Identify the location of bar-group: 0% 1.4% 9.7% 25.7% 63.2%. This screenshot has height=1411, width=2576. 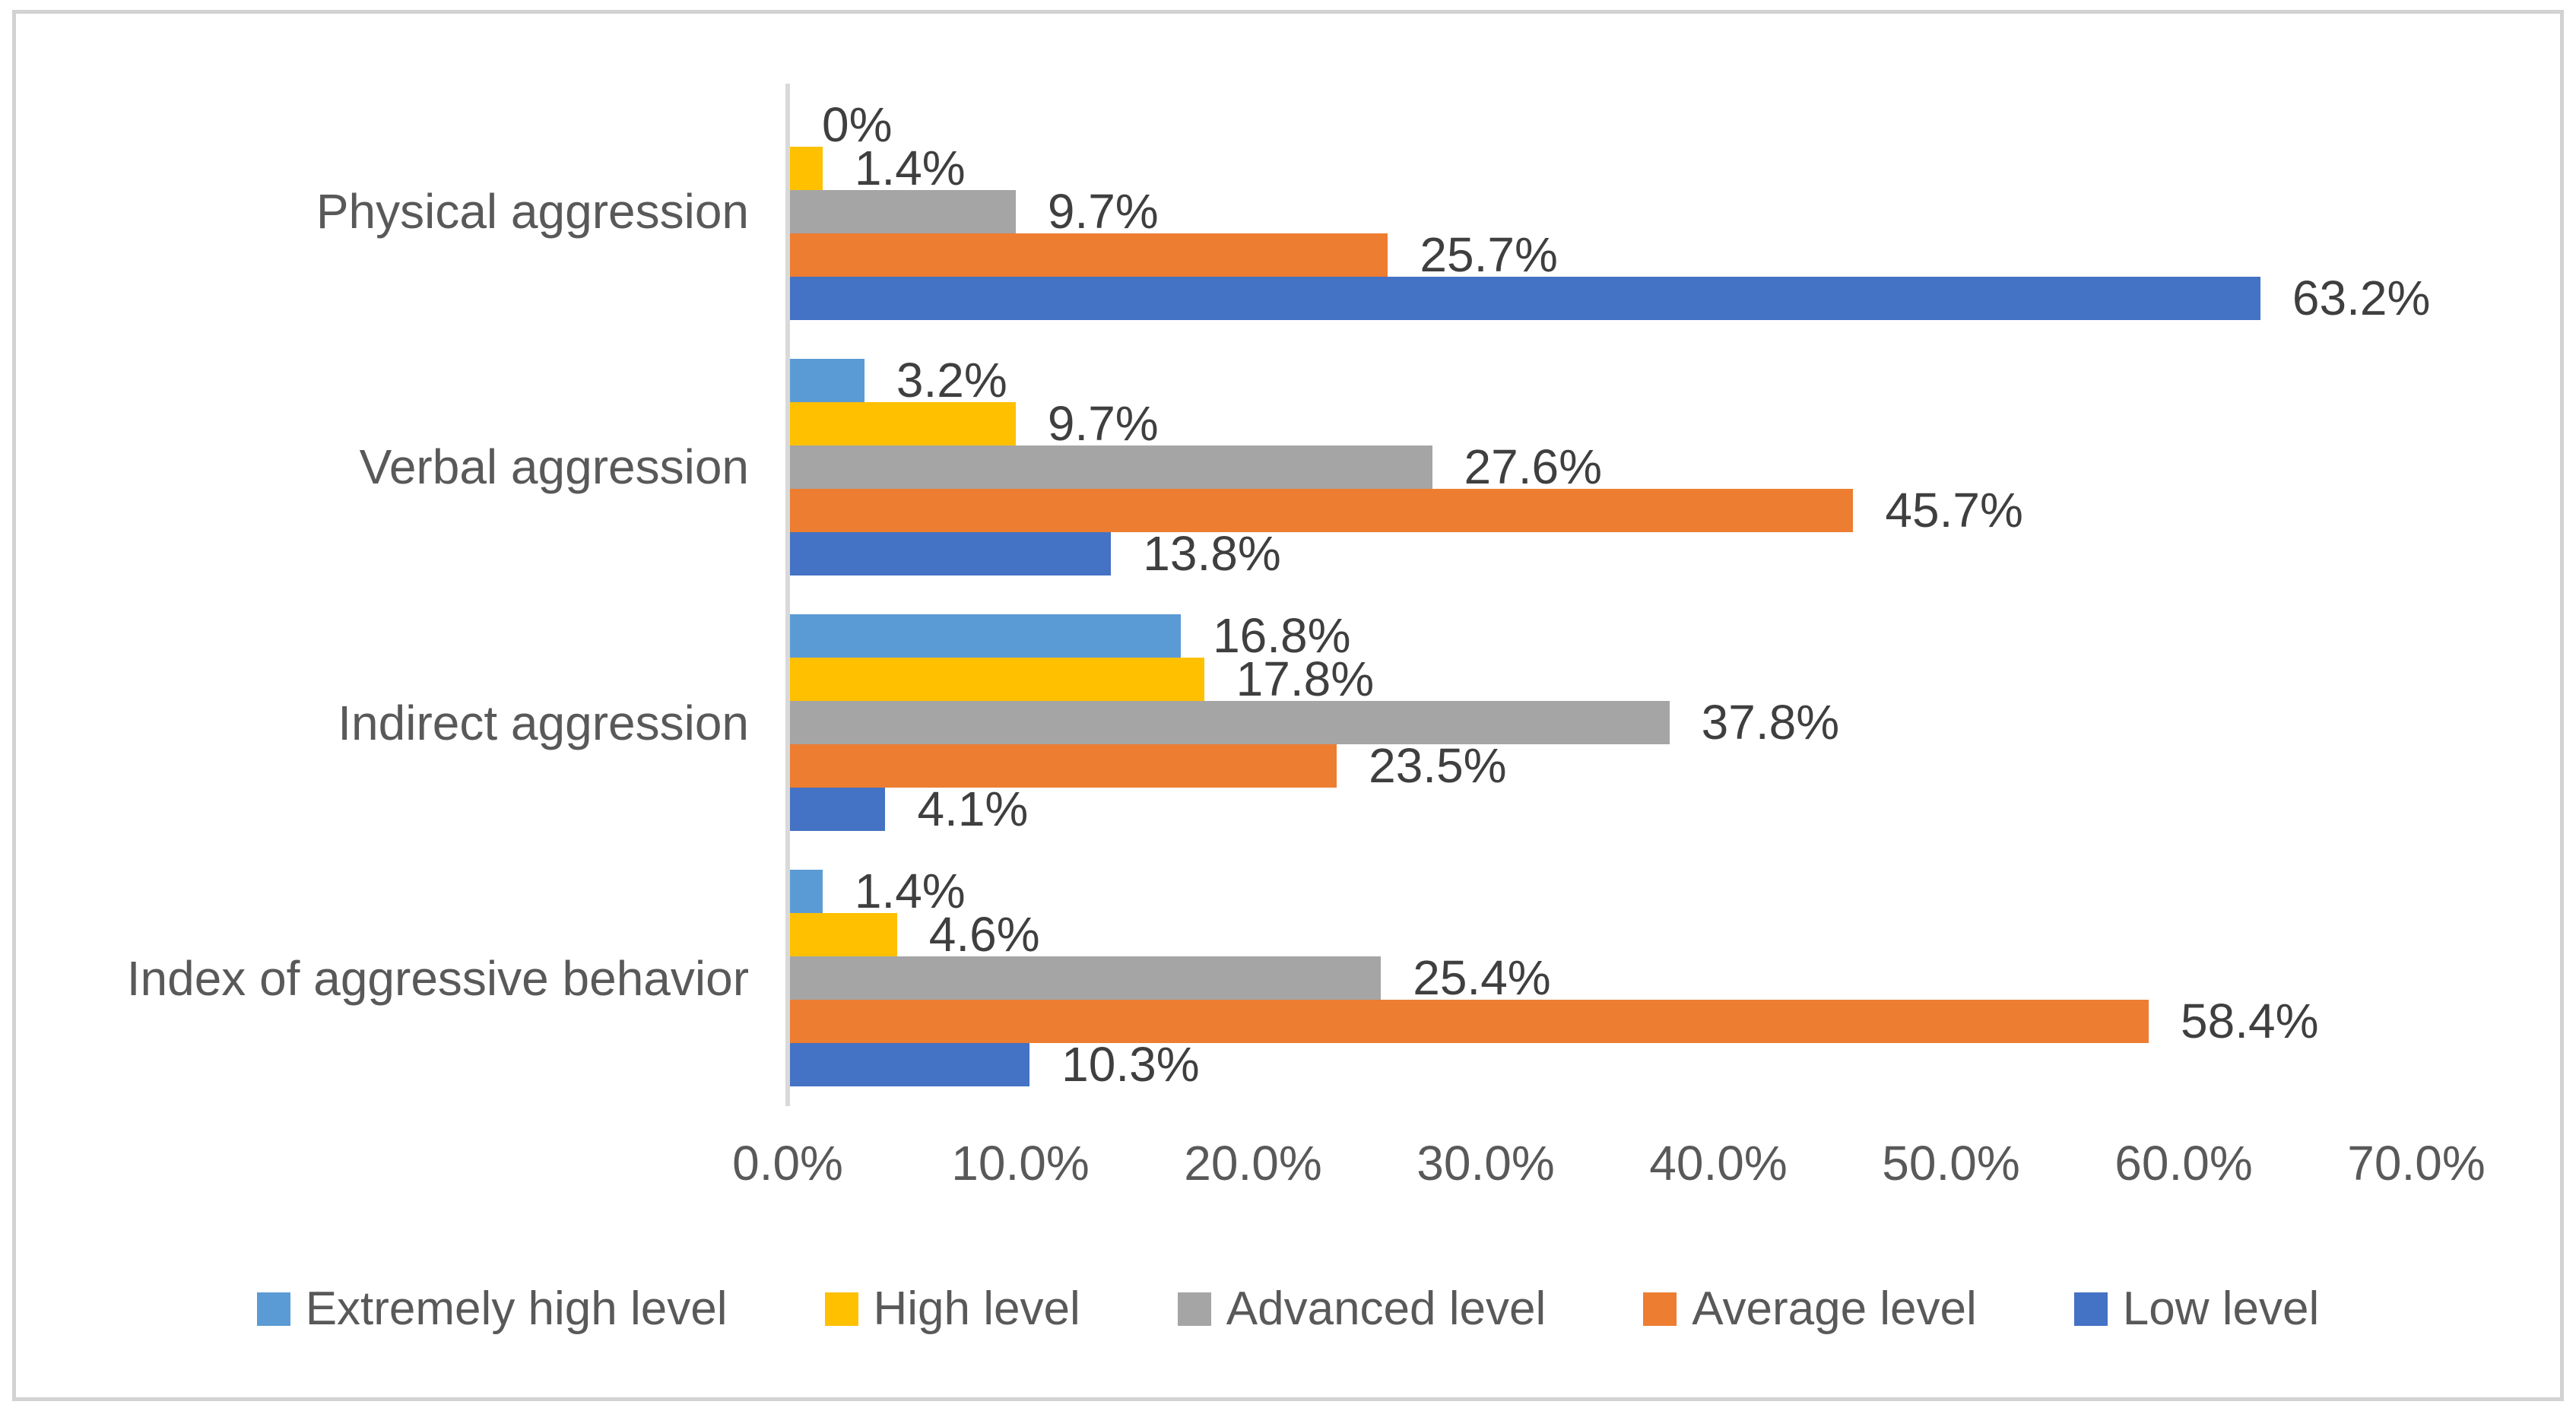
(1610, 212).